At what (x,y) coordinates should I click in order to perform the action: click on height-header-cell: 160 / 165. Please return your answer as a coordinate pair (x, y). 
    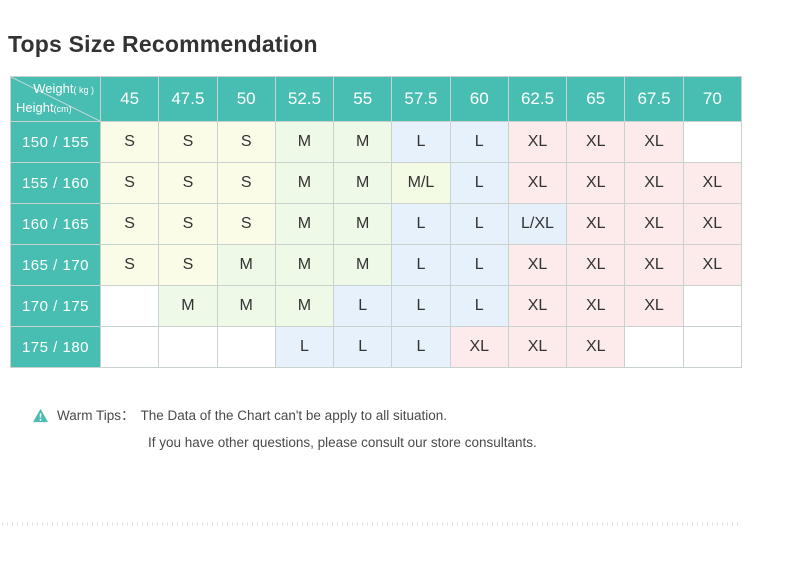
    Looking at the image, I should click on (55, 224).